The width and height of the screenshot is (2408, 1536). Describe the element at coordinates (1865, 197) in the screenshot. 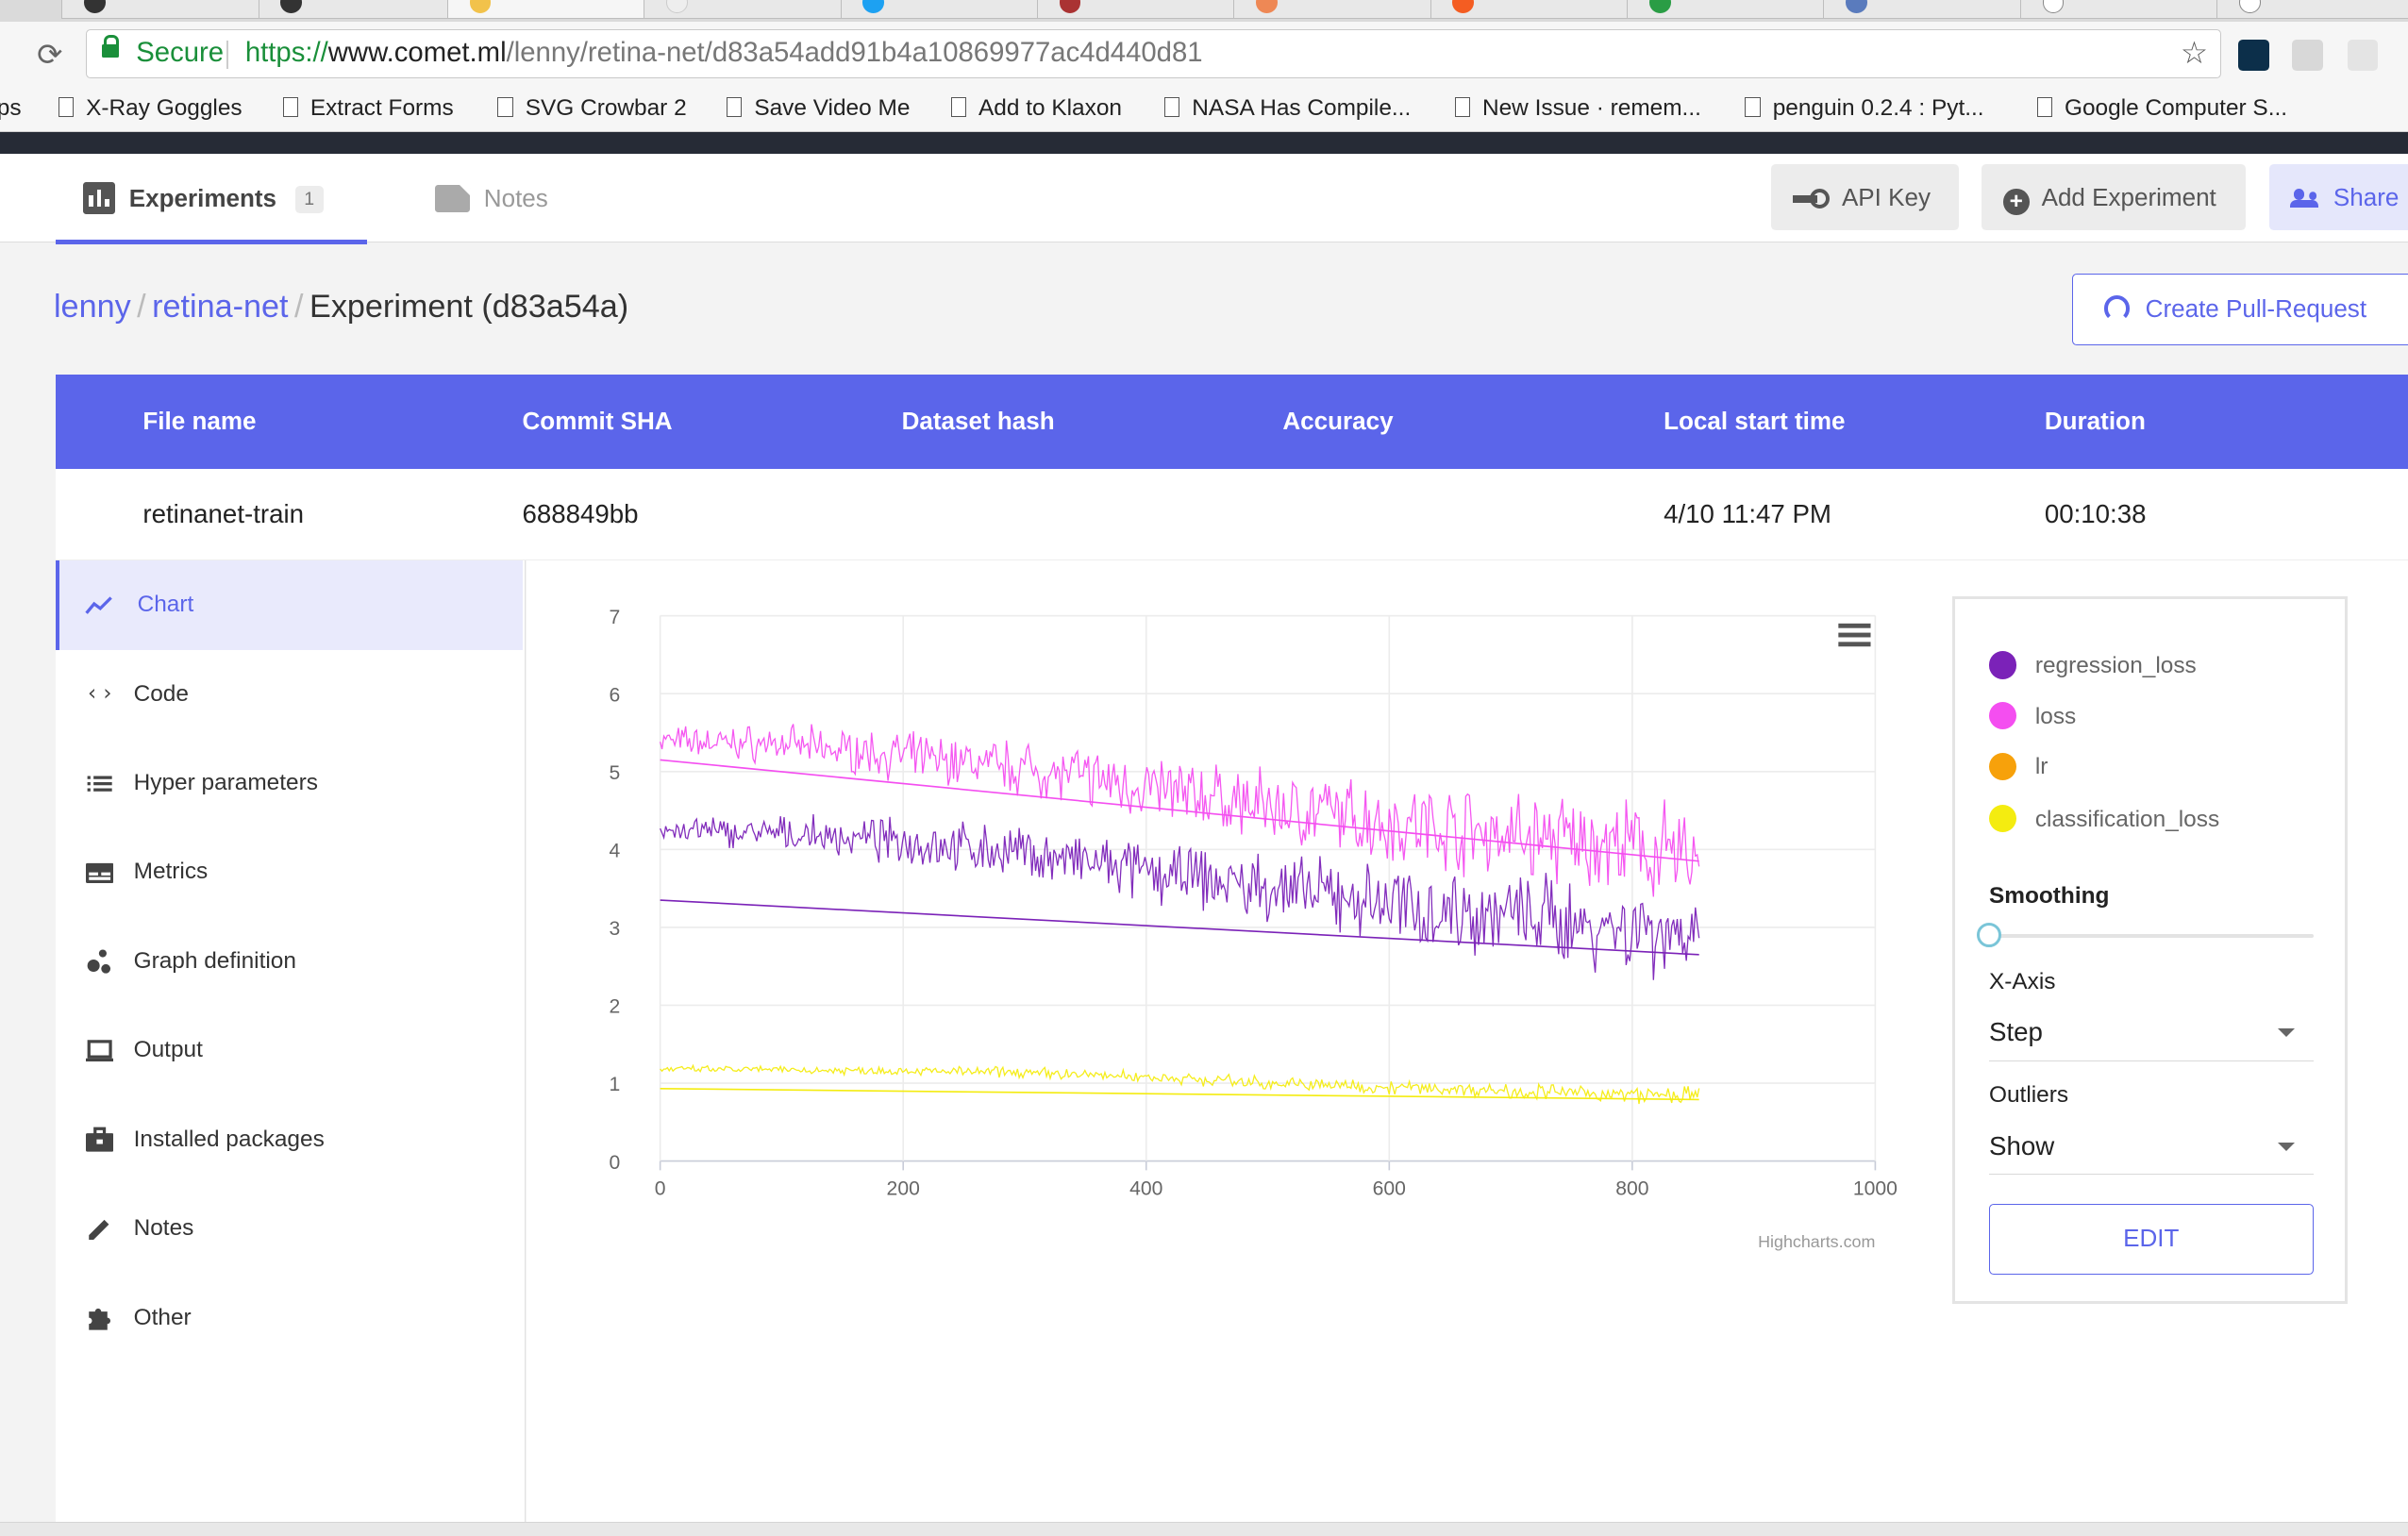

I see `api-key-button: API Key` at that location.